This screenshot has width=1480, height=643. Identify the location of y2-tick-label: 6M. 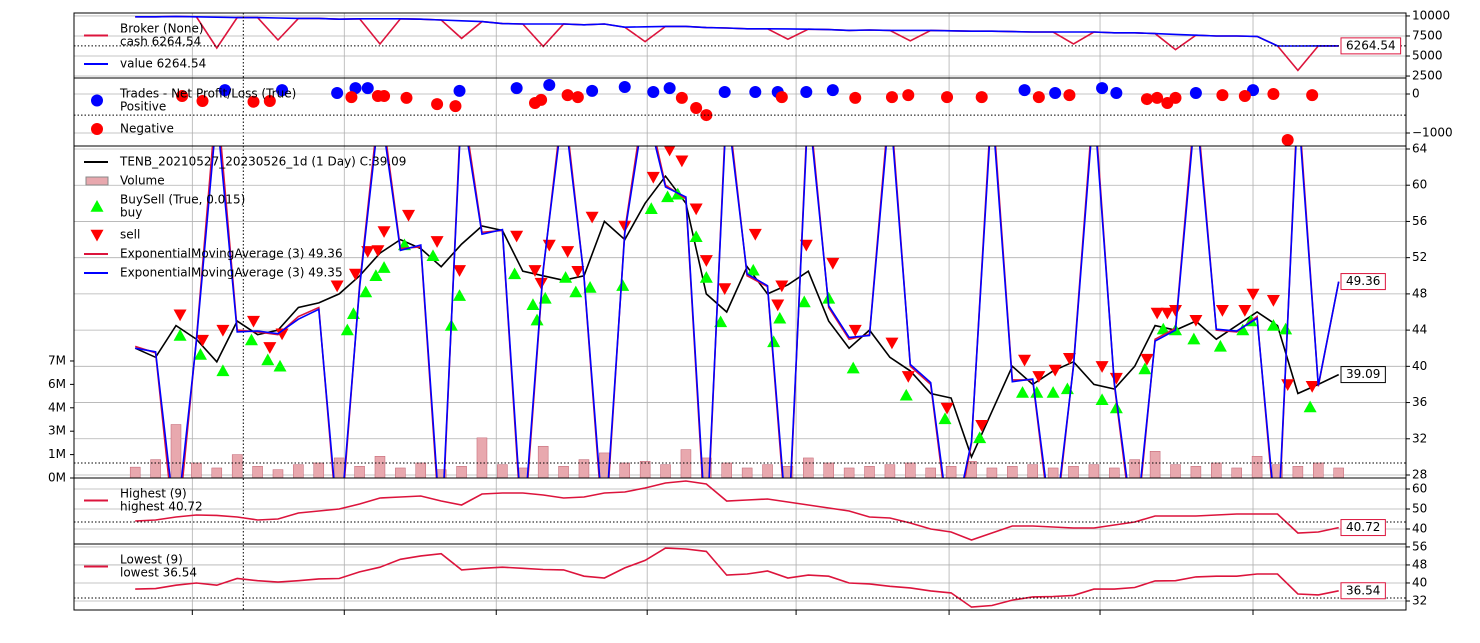
(57, 384).